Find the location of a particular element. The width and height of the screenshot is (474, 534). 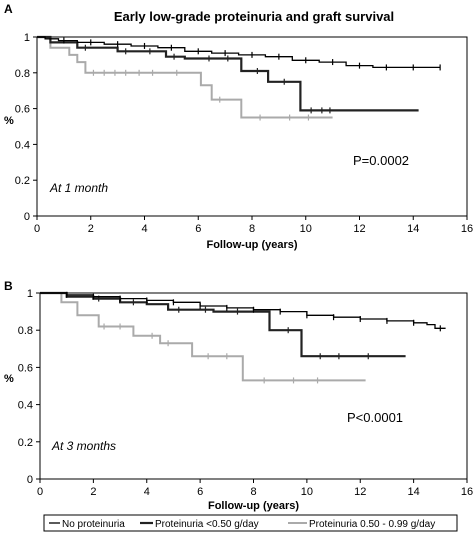

legend-box is located at coordinates (250, 523).